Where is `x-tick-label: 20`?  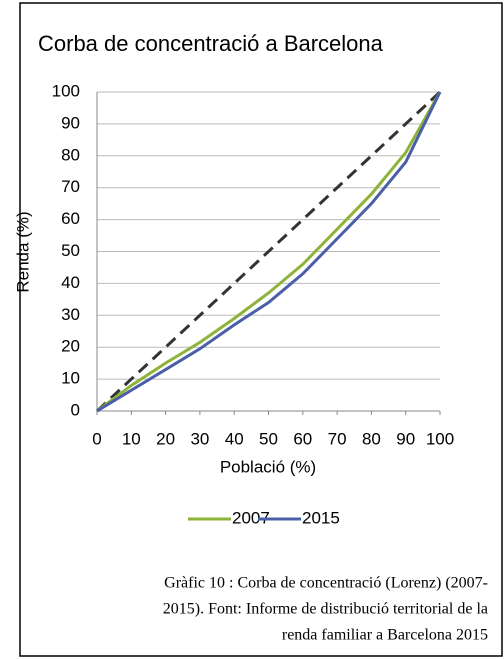 x-tick-label: 20 is located at coordinates (165, 438).